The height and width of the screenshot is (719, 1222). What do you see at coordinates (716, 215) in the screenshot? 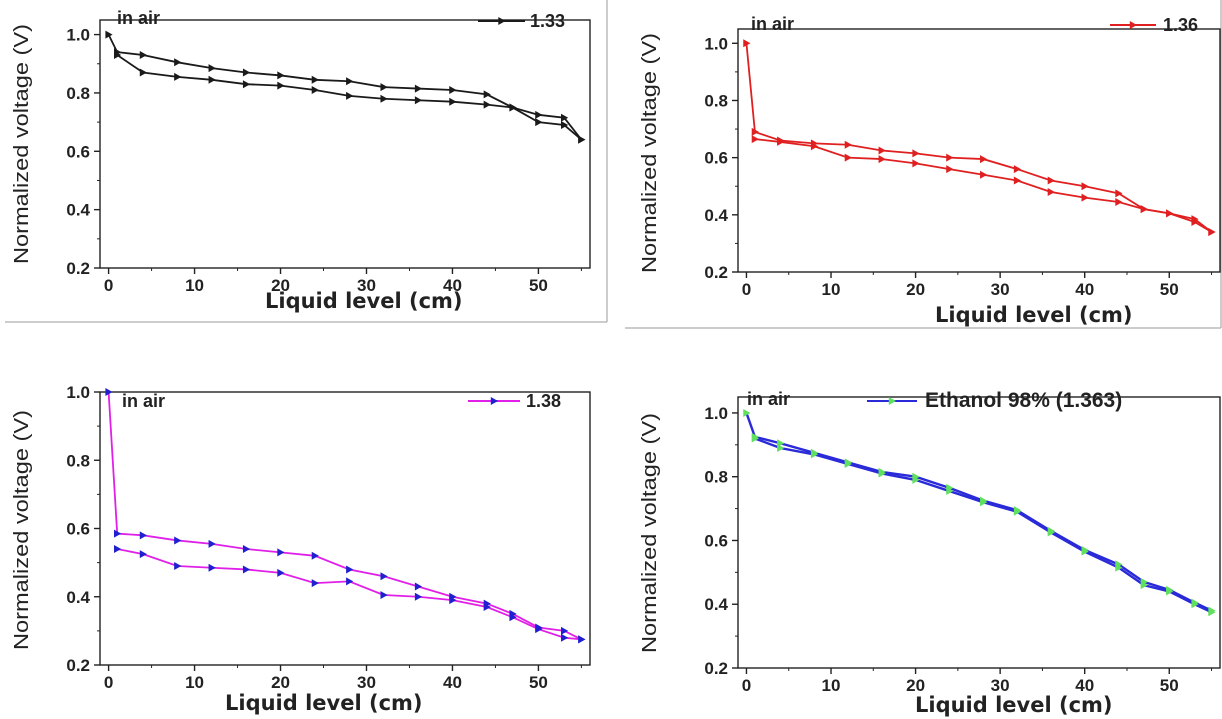
I see `y-tick-label: 0.4` at bounding box center [716, 215].